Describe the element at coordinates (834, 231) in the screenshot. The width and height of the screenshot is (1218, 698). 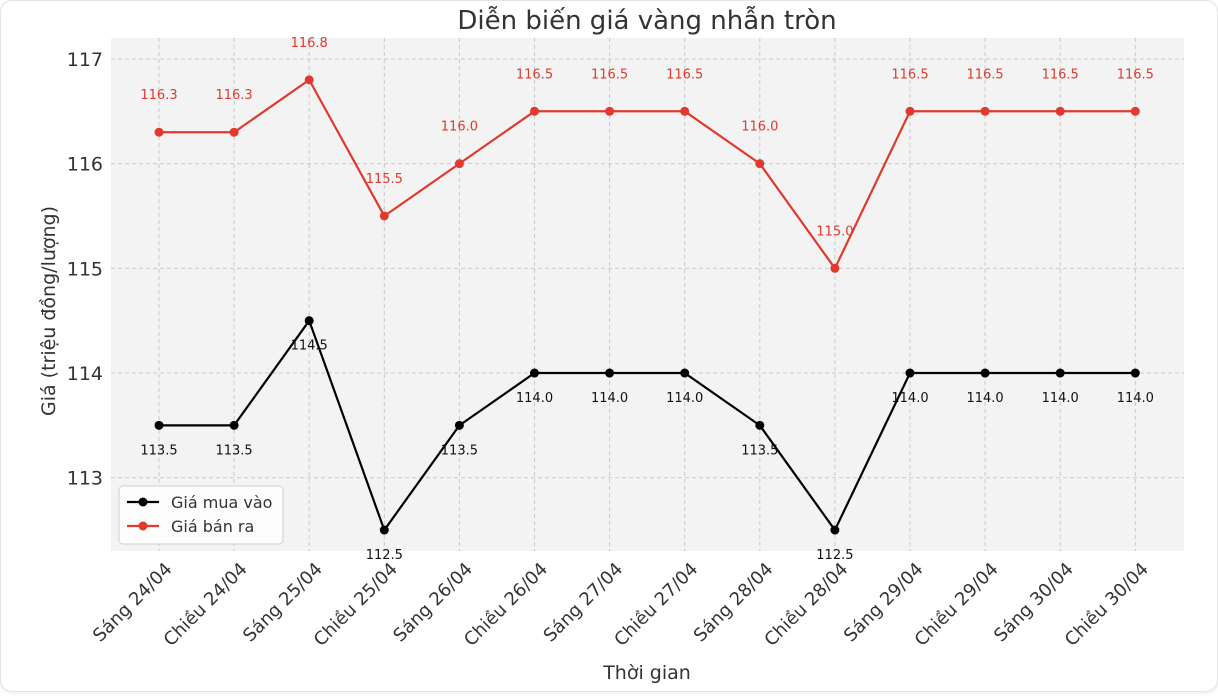
I see `data-label: 115.0` at that location.